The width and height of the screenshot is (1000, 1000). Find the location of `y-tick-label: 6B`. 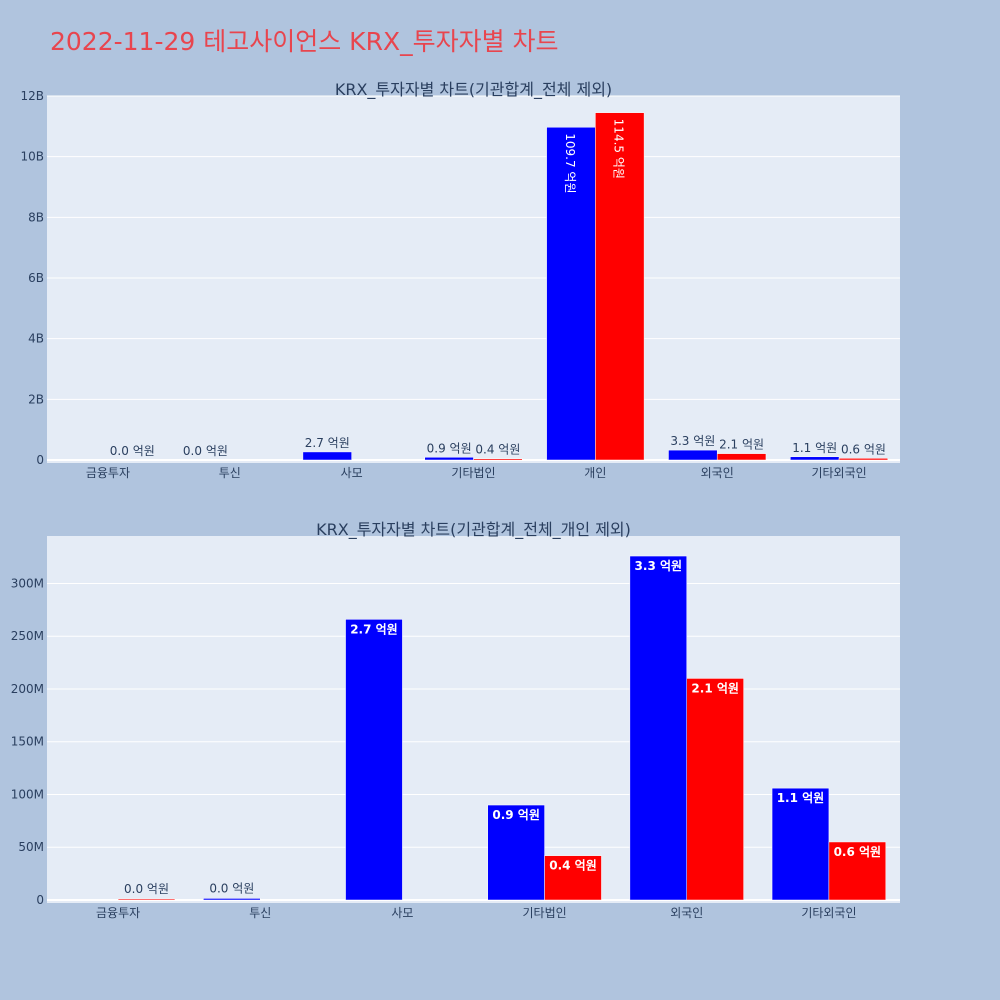

y-tick-label: 6B is located at coordinates (36, 278).